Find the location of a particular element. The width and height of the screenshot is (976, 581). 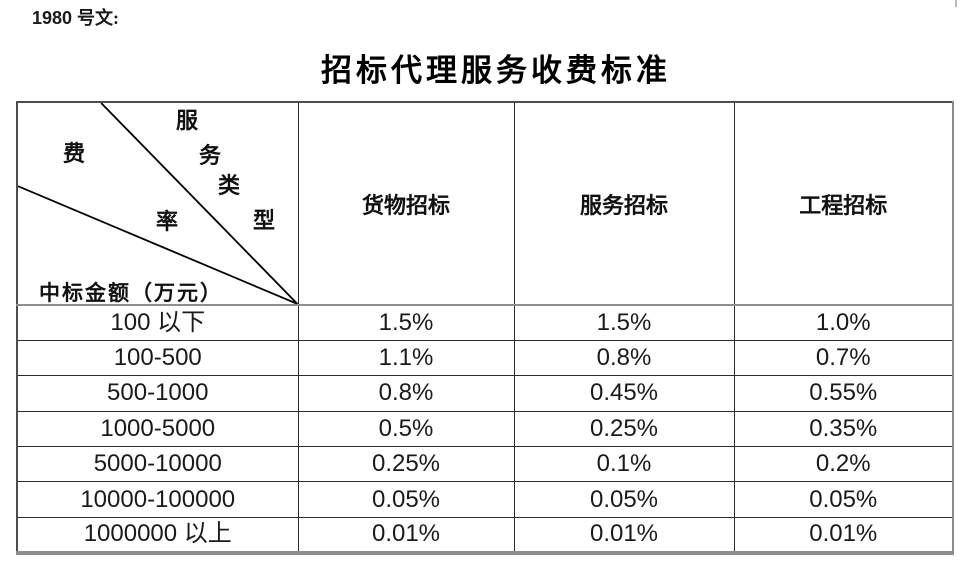

rate-cell: 0.7% is located at coordinates (843, 358).